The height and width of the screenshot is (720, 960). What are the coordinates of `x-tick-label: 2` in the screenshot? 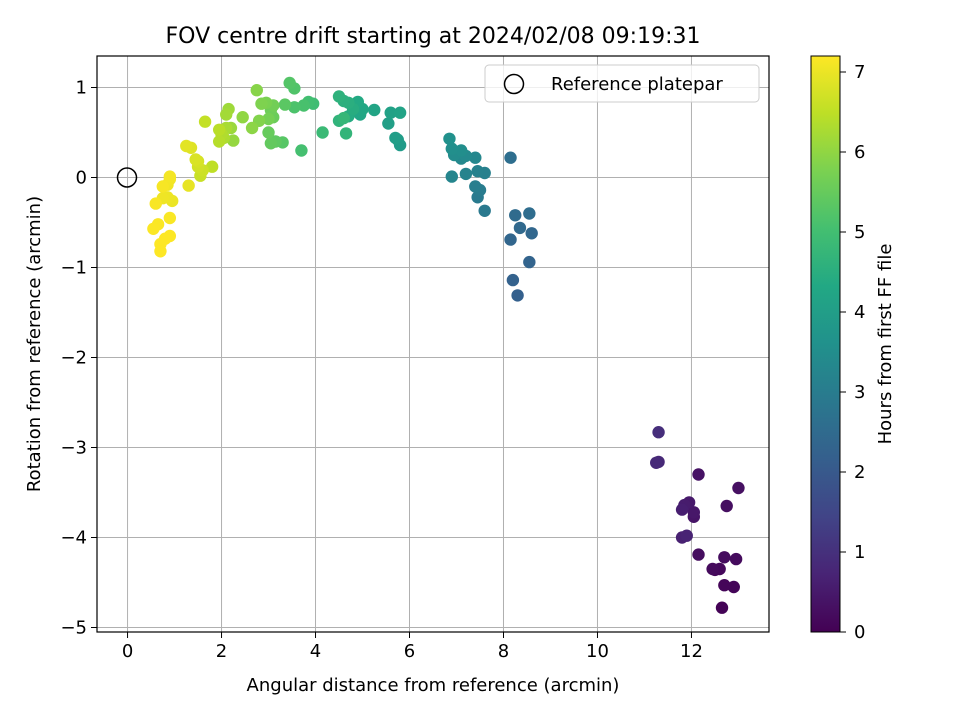 It's located at (221, 651).